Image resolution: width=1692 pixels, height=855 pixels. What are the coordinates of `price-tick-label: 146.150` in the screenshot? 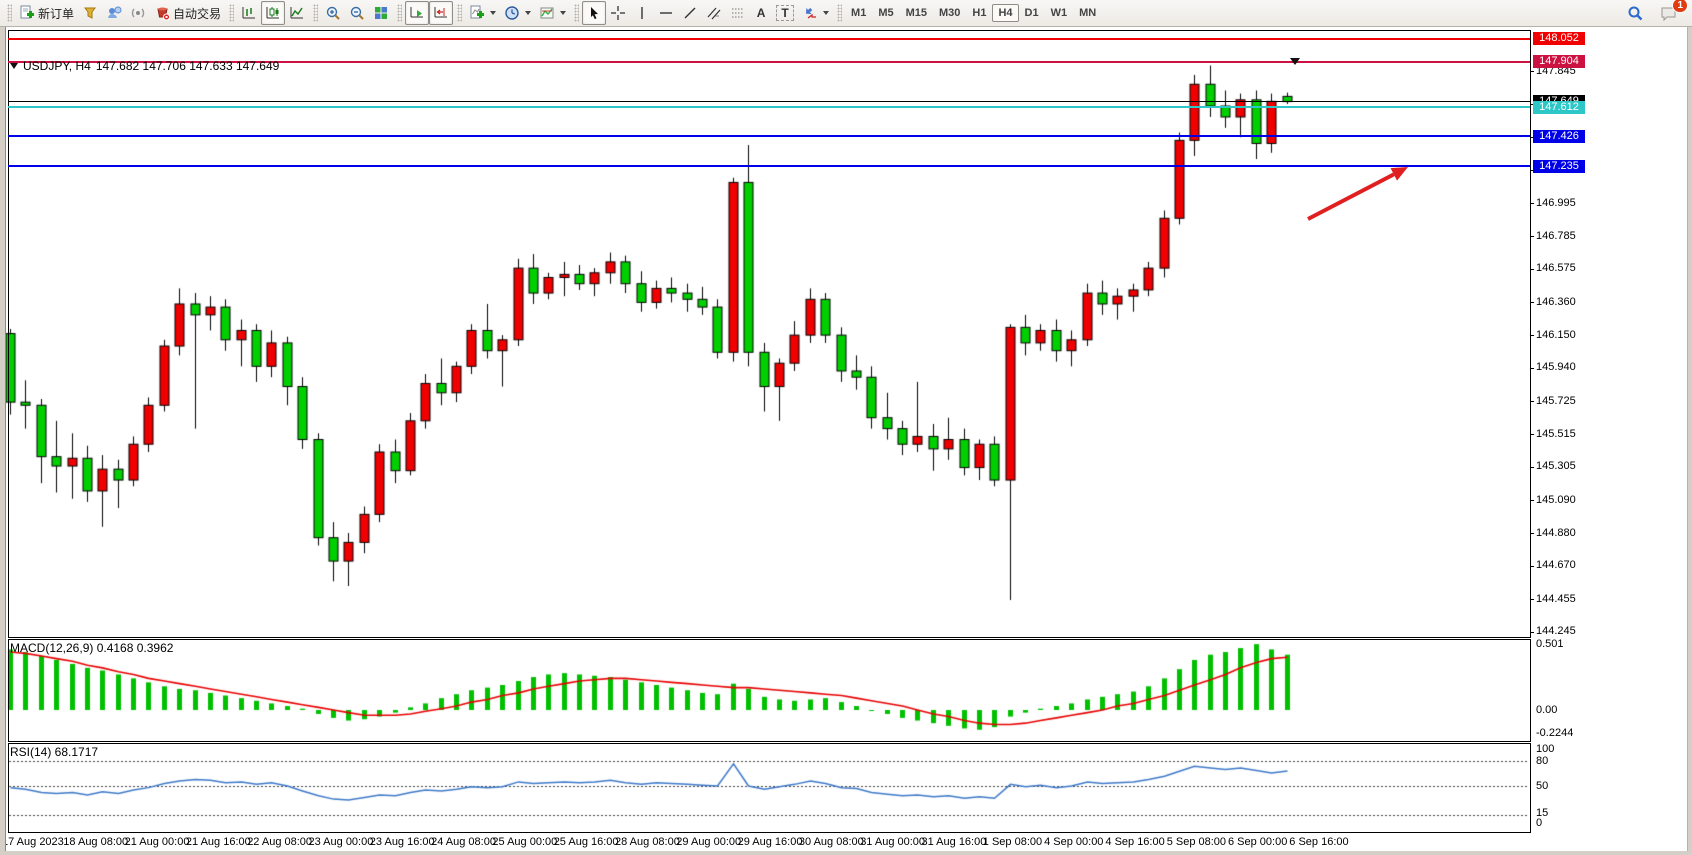 It's located at (1556, 334).